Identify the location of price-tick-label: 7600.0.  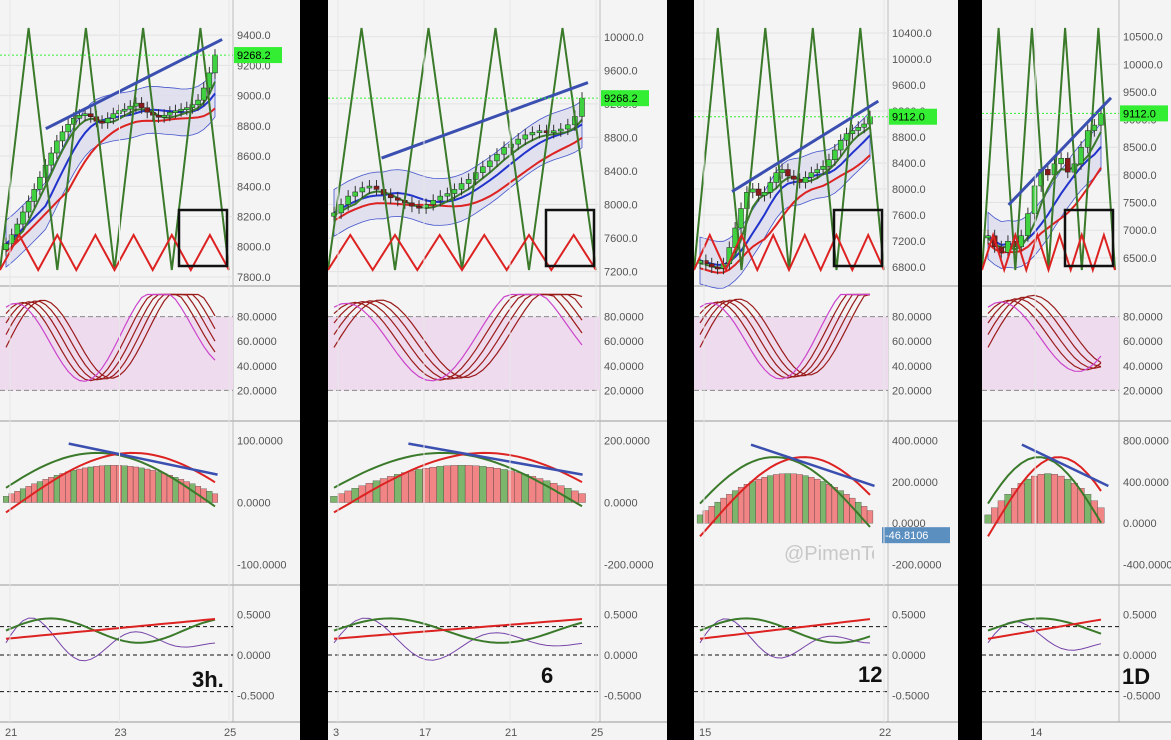
(621, 239).